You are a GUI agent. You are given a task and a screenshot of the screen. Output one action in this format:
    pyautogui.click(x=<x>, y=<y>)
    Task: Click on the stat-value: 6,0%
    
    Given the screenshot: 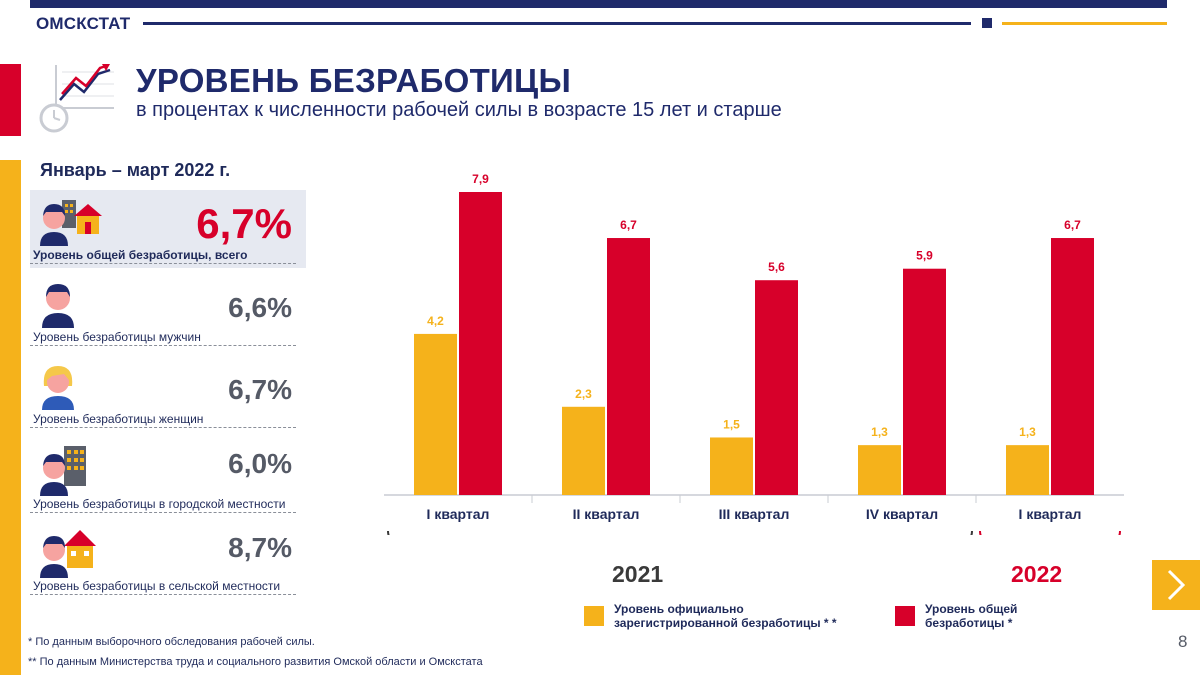 What is the action you would take?
    pyautogui.click(x=260, y=463)
    